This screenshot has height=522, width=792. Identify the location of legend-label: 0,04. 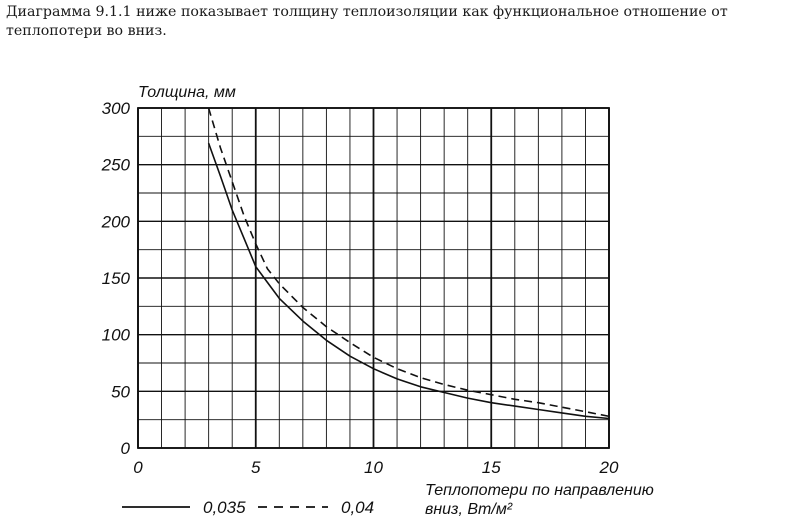
(357, 507).